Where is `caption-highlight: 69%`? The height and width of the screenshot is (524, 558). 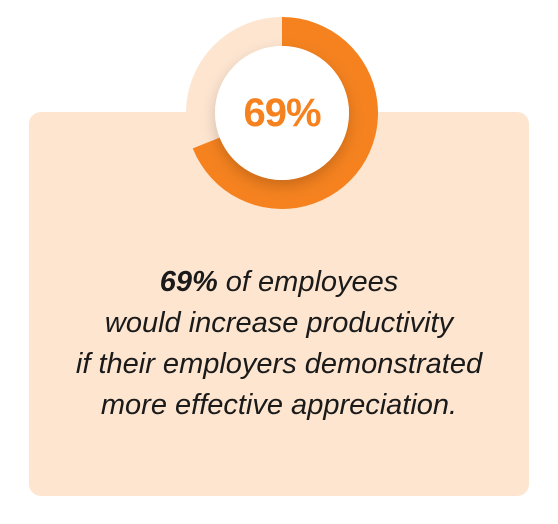 caption-highlight: 69% is located at coordinates (188, 282).